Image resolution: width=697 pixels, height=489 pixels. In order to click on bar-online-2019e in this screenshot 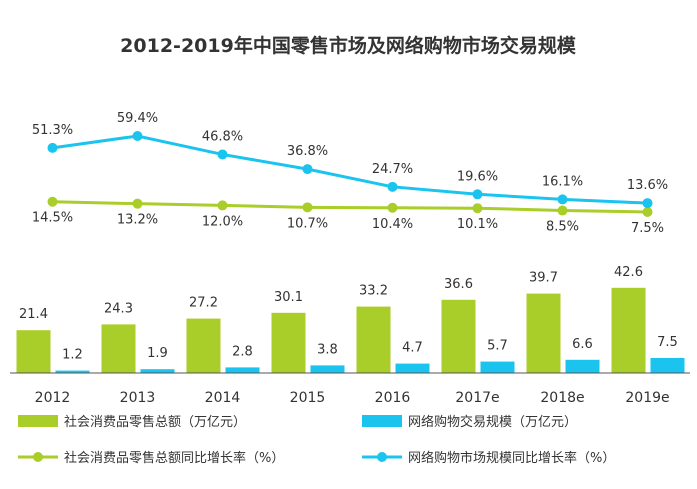, I will do `click(667, 365)`.